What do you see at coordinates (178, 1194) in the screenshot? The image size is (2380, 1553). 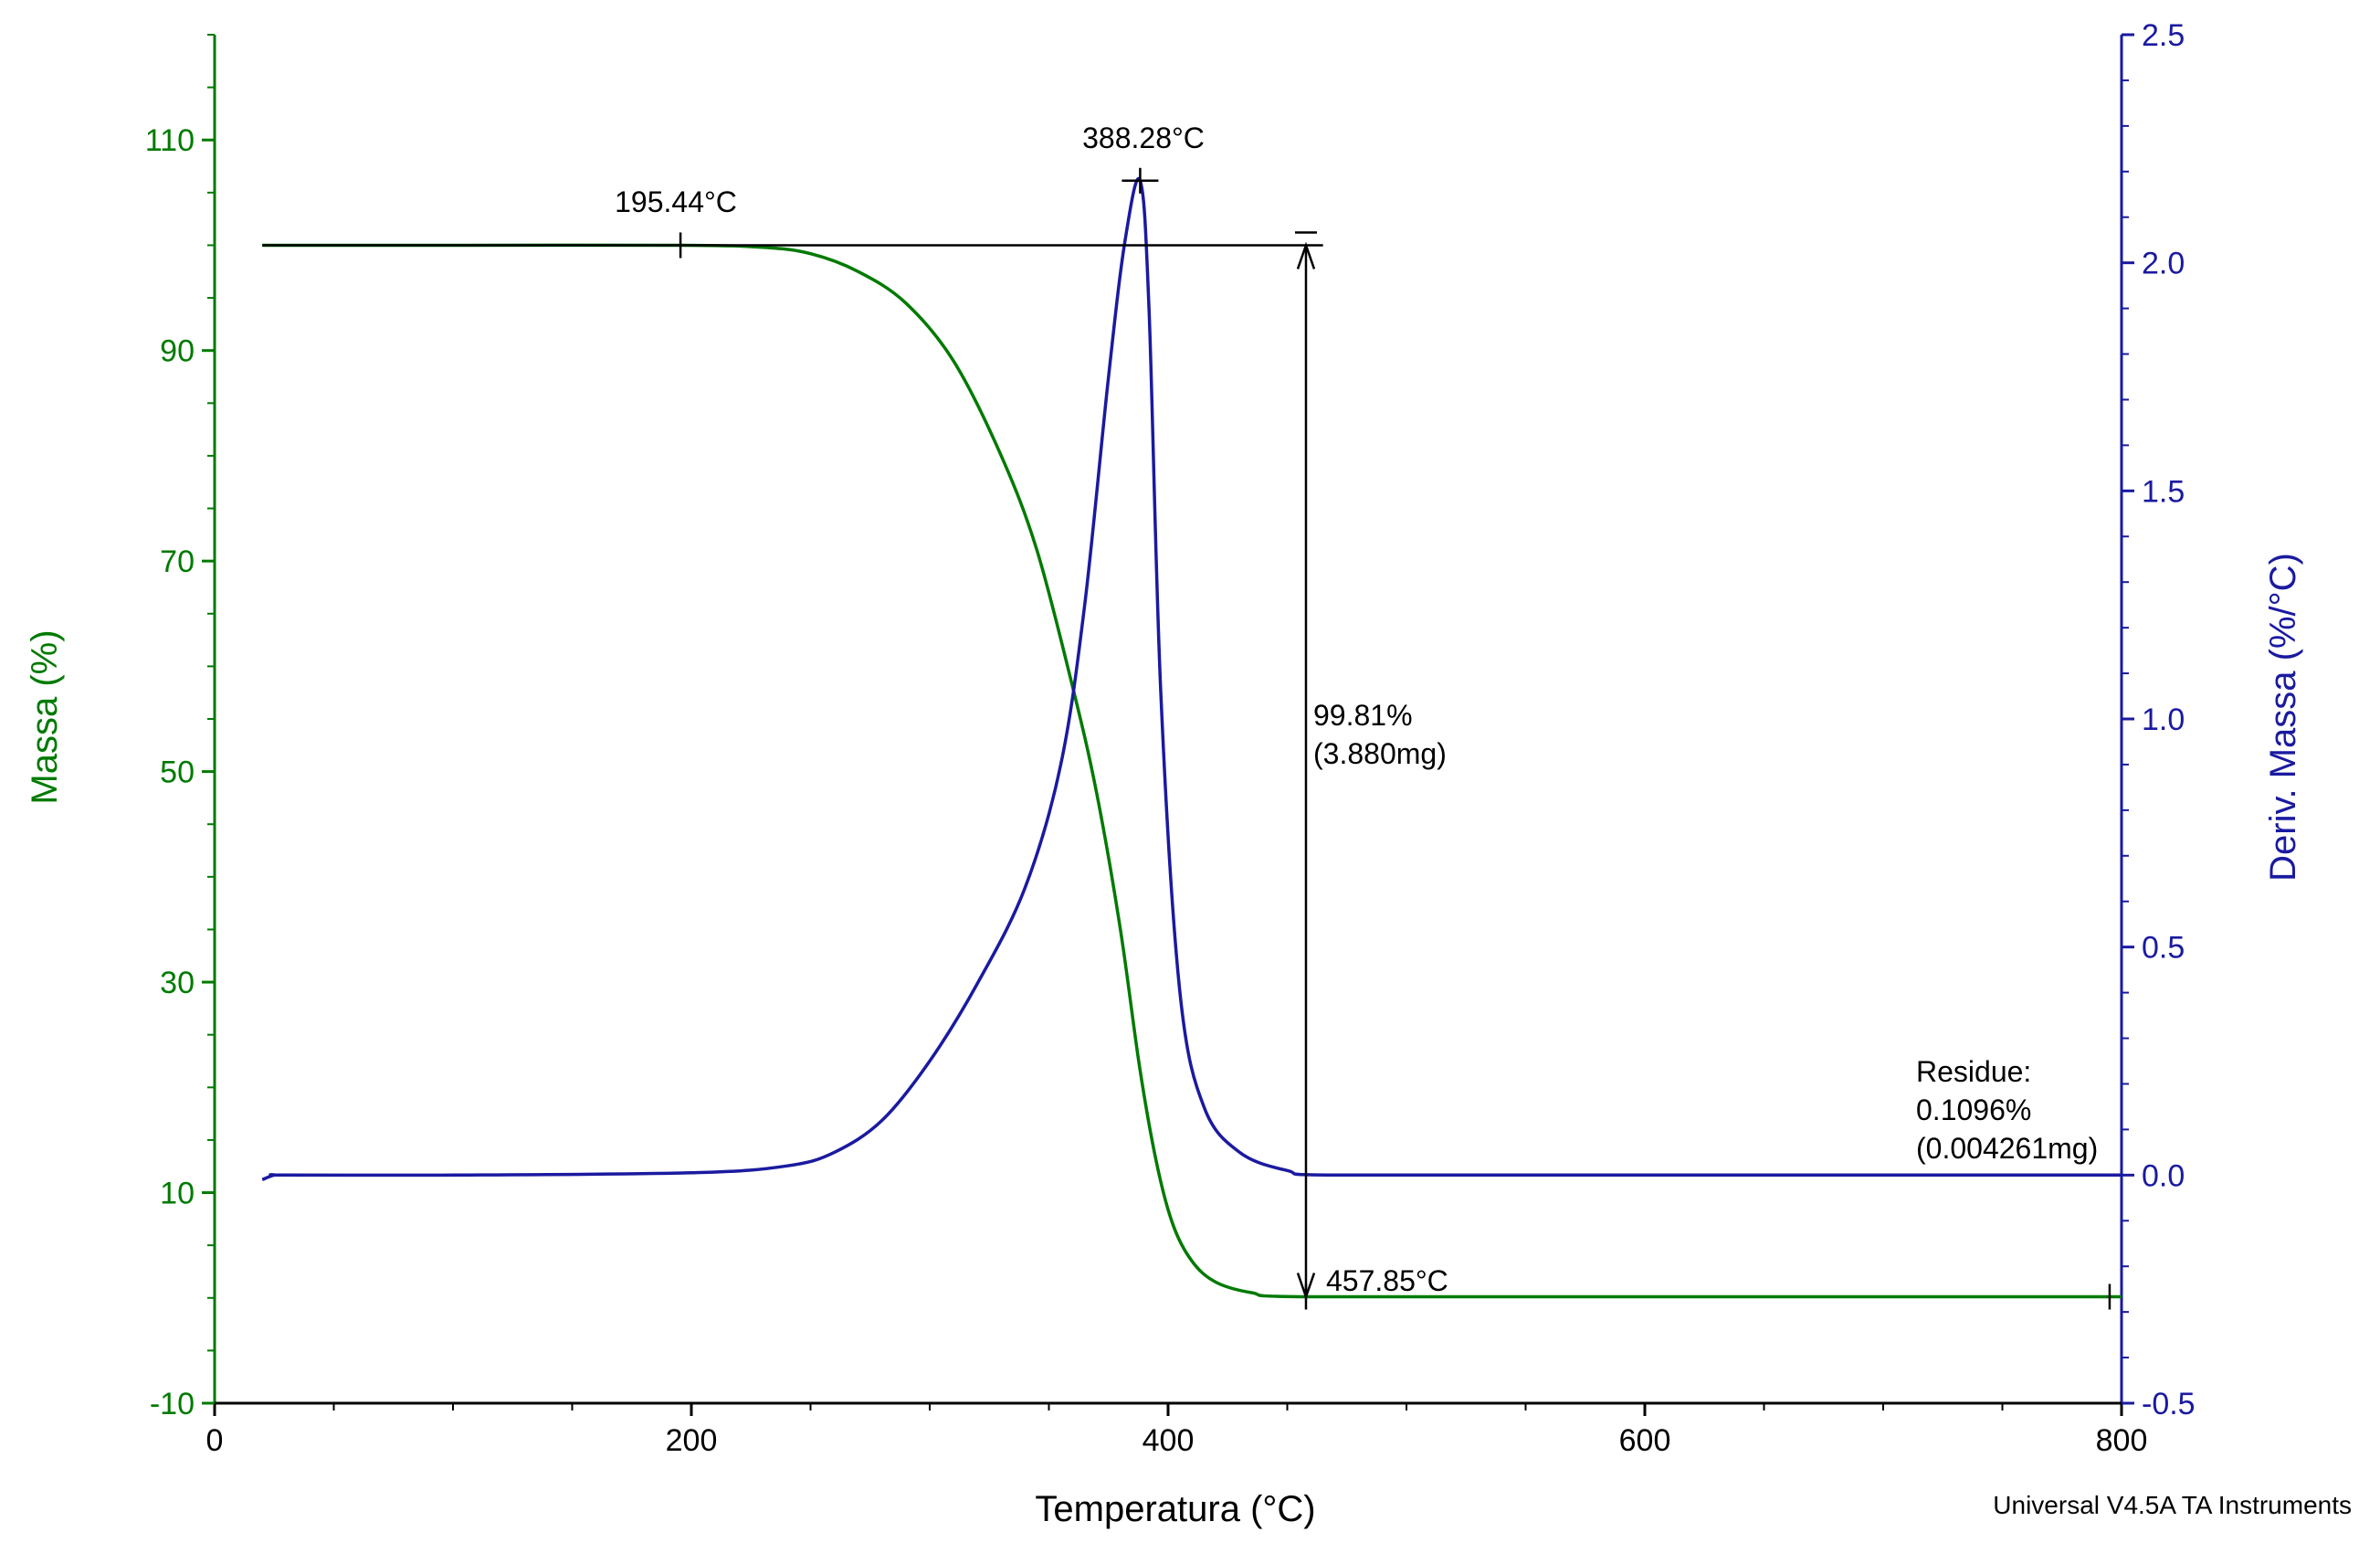 I see `y-left-tick-label: 10` at bounding box center [178, 1194].